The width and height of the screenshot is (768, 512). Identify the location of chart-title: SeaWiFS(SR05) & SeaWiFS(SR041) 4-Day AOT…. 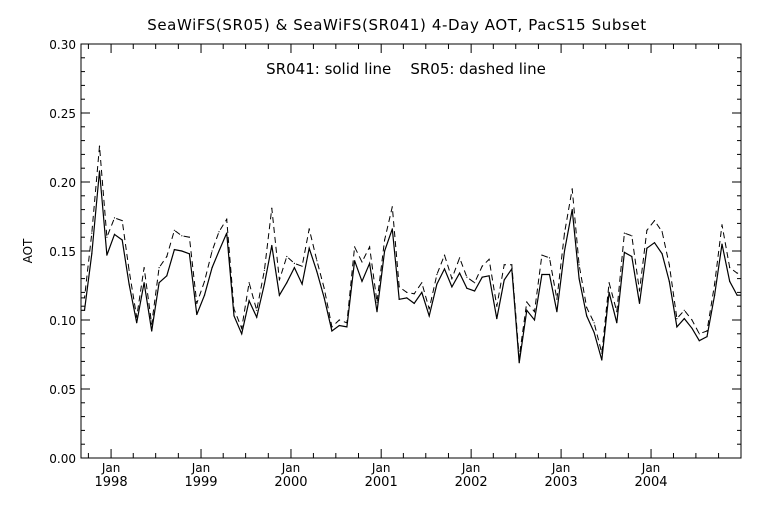
(397, 25).